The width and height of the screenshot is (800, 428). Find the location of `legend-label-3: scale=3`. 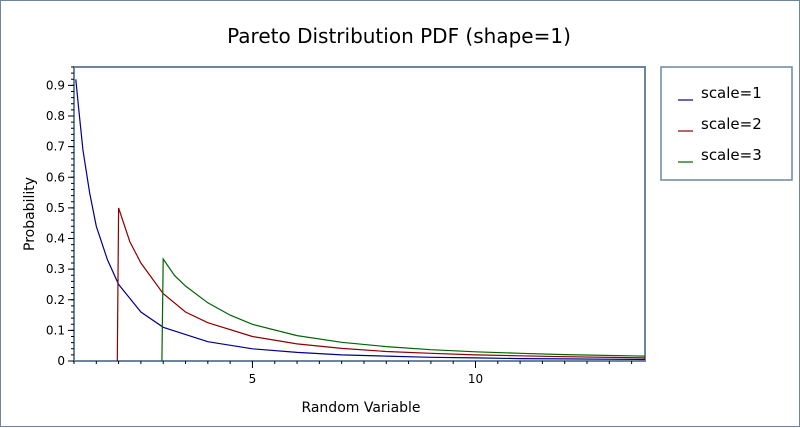

legend-label-3: scale=3 is located at coordinates (731, 155).